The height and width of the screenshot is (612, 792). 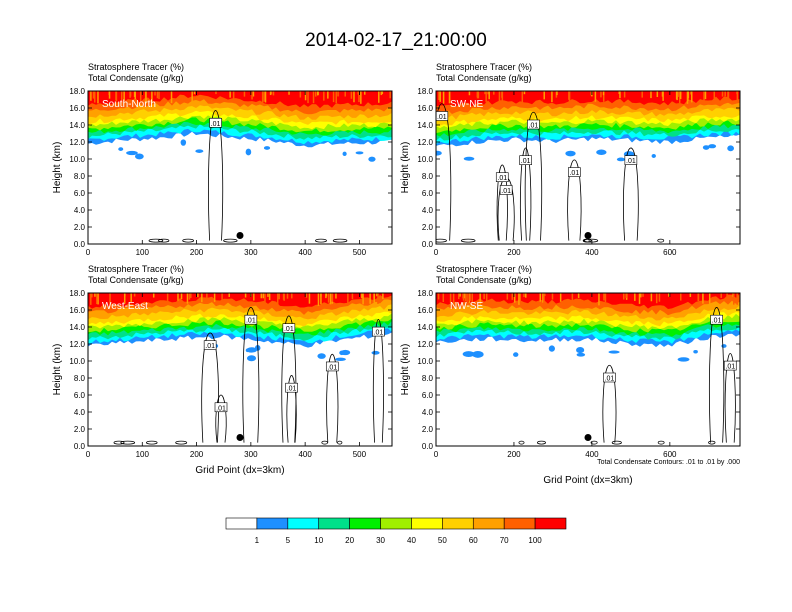 What do you see at coordinates (80, 395) in the screenshot?
I see `y-tick-label: 6.0` at bounding box center [80, 395].